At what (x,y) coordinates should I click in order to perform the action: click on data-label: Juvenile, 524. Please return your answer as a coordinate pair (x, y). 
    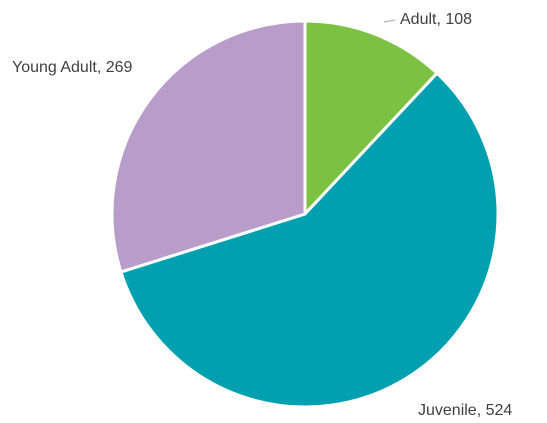
    Looking at the image, I should click on (465, 410).